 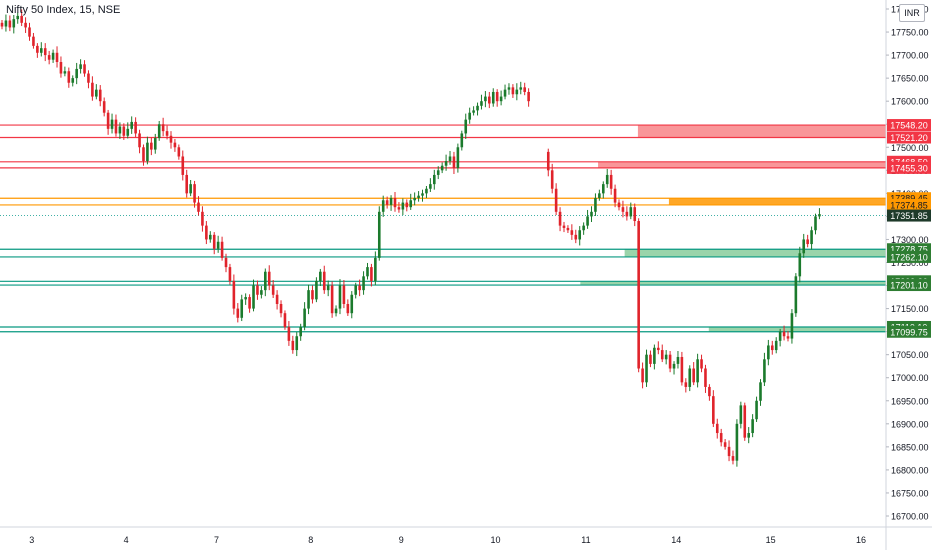 What do you see at coordinates (910, 401) in the screenshot?
I see `y-tick-label: 16950.00` at bounding box center [910, 401].